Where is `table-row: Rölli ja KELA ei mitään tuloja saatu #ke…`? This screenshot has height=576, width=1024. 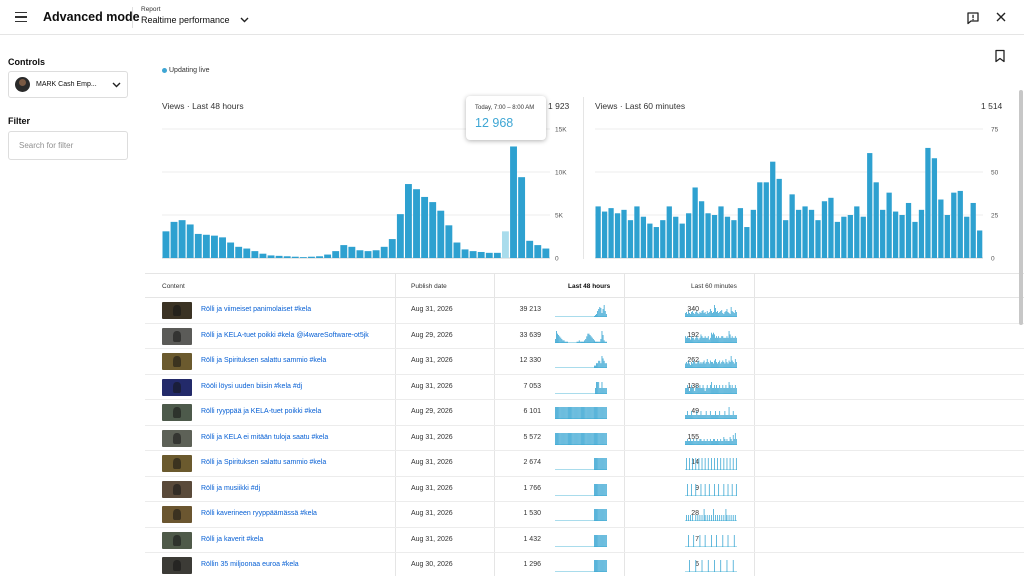 table-row: Rölli ja KELA ei mitään tuloja saatu #ke… is located at coordinates (584, 438).